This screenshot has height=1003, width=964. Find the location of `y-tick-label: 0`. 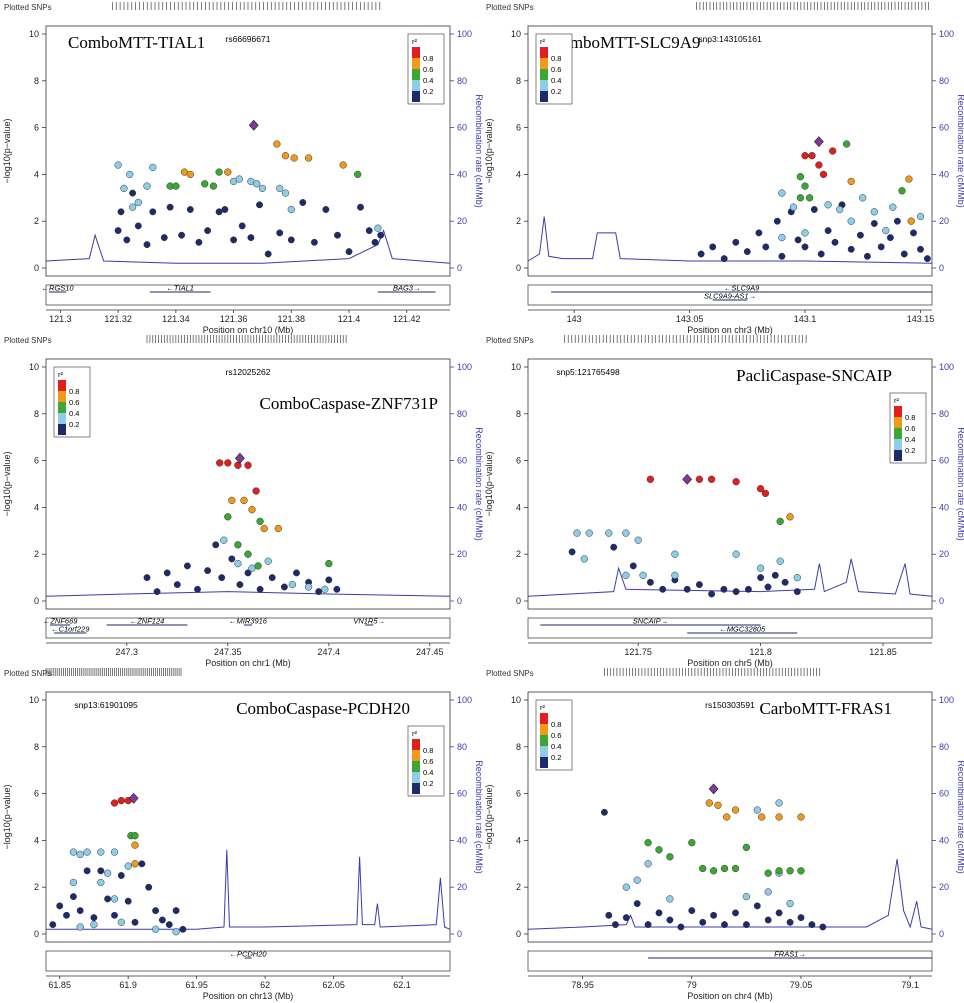

y-tick-label: 0 is located at coordinates (518, 268).